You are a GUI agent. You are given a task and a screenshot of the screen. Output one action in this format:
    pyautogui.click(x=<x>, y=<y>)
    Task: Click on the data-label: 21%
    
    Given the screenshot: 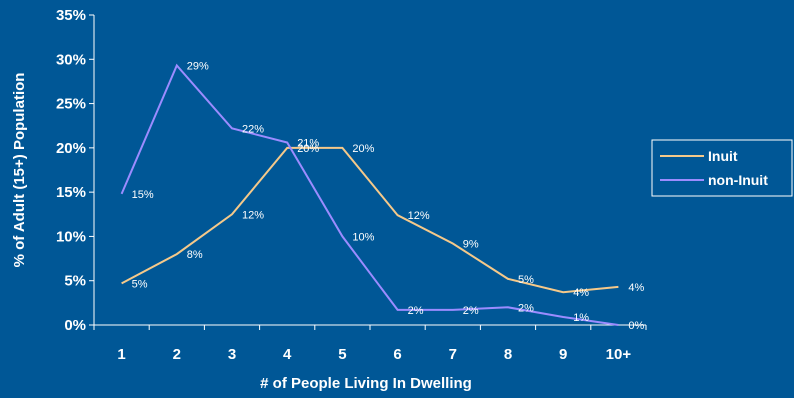 What is the action you would take?
    pyautogui.click(x=308, y=144)
    